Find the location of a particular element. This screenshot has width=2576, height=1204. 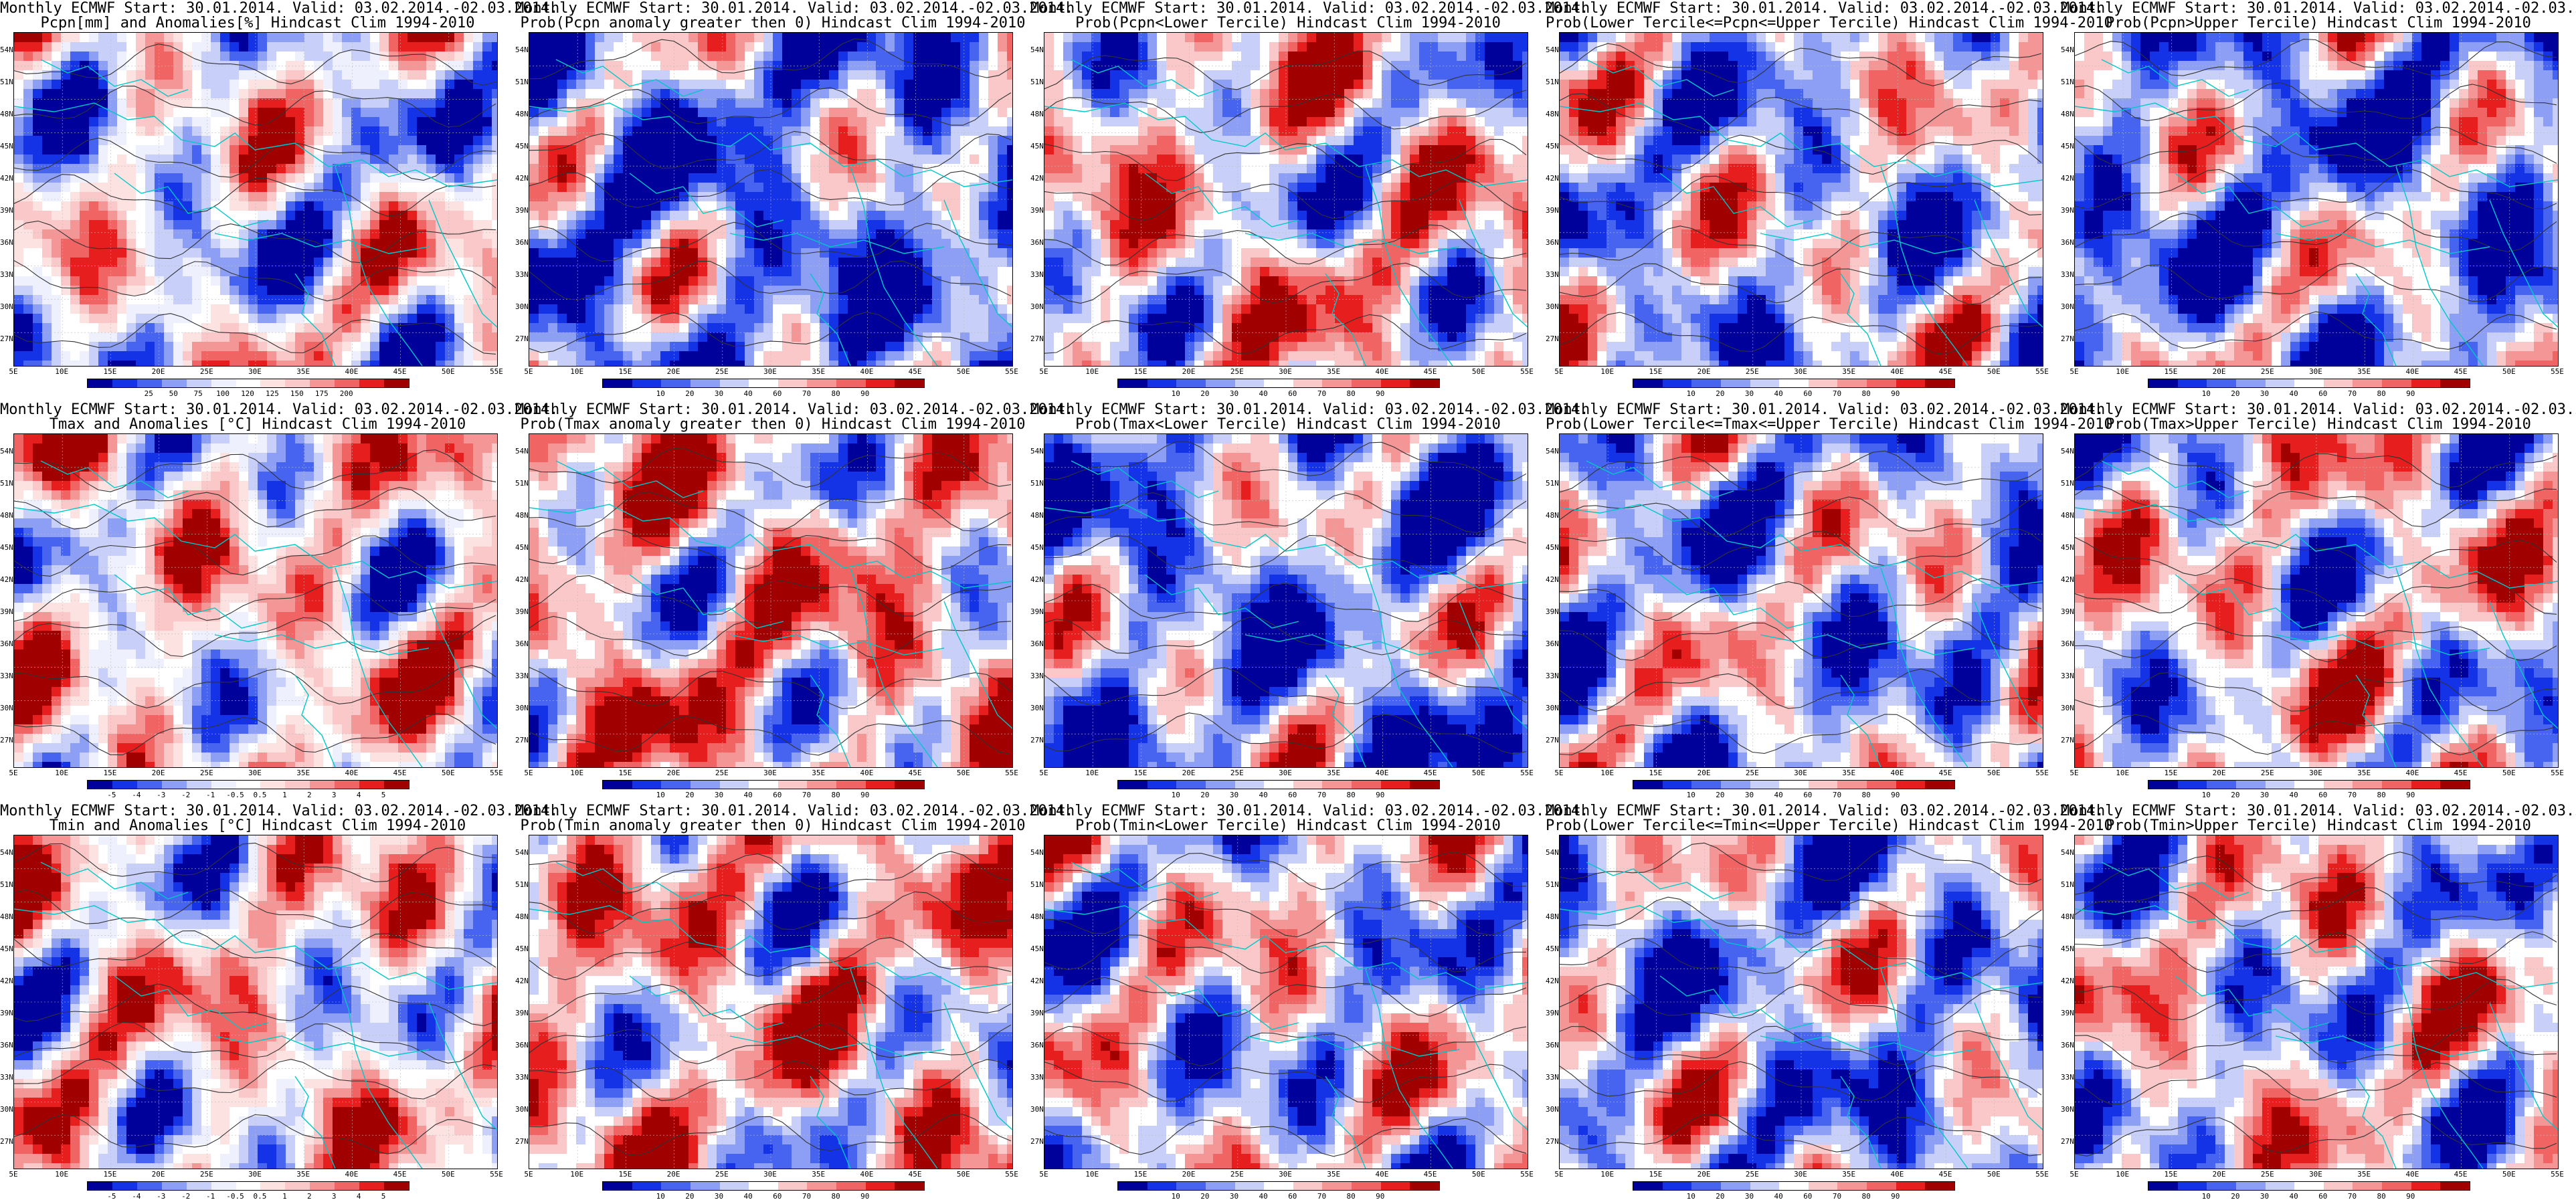

color-bar-tick: -4 is located at coordinates (136, 795).